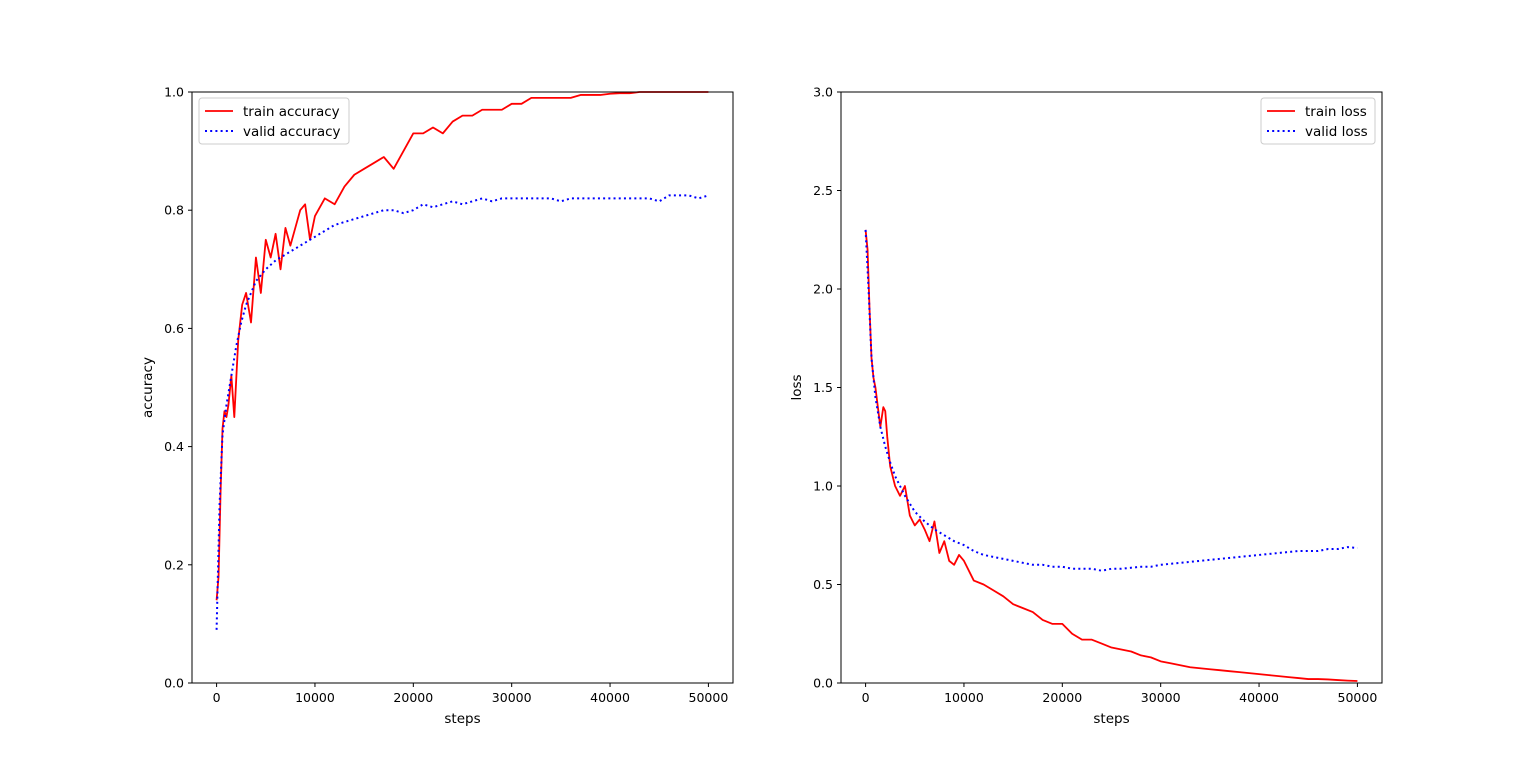 This screenshot has height=767, width=1536. I want to click on legend-label: valid accuracy, so click(292, 132).